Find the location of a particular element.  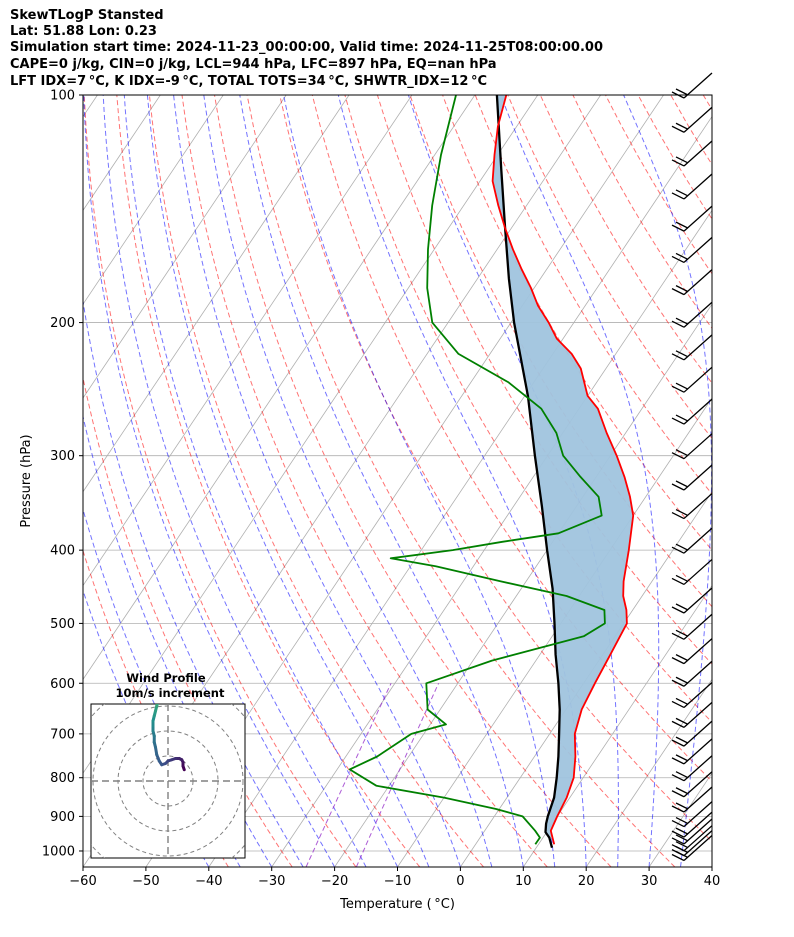

y-tick-label: 1000 is located at coordinates (58, 851).